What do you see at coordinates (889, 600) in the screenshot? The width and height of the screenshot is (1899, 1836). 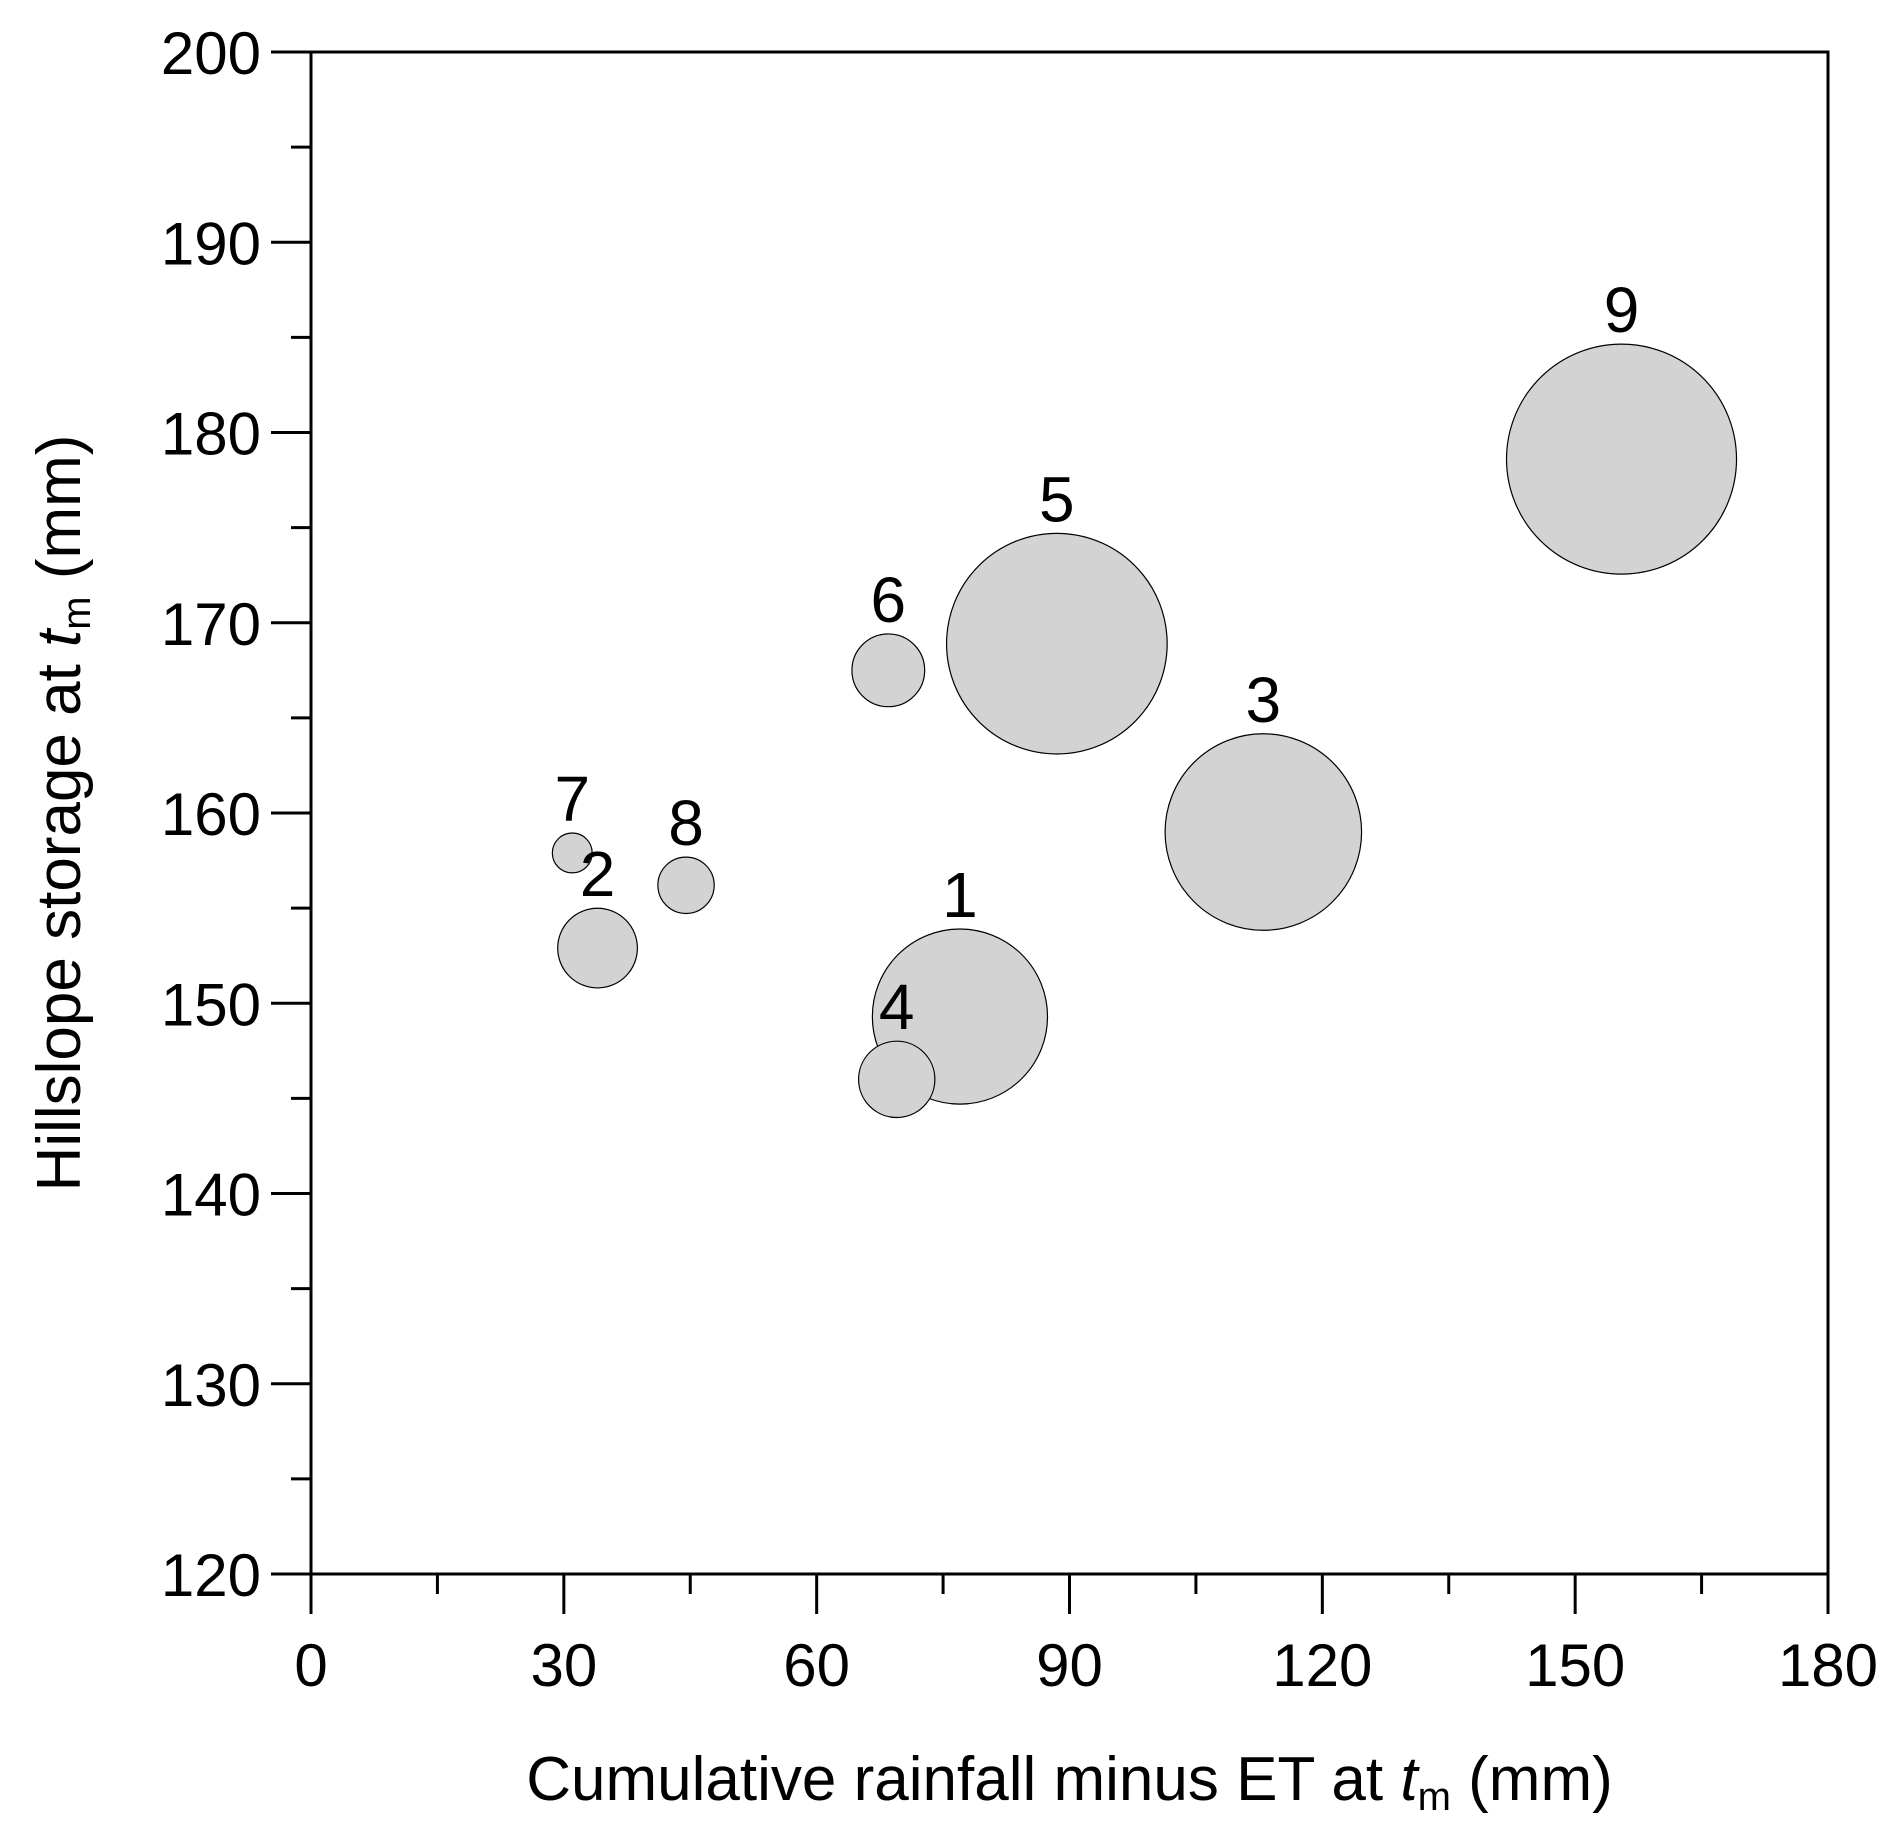 I see `bubble-label-6: 6` at bounding box center [889, 600].